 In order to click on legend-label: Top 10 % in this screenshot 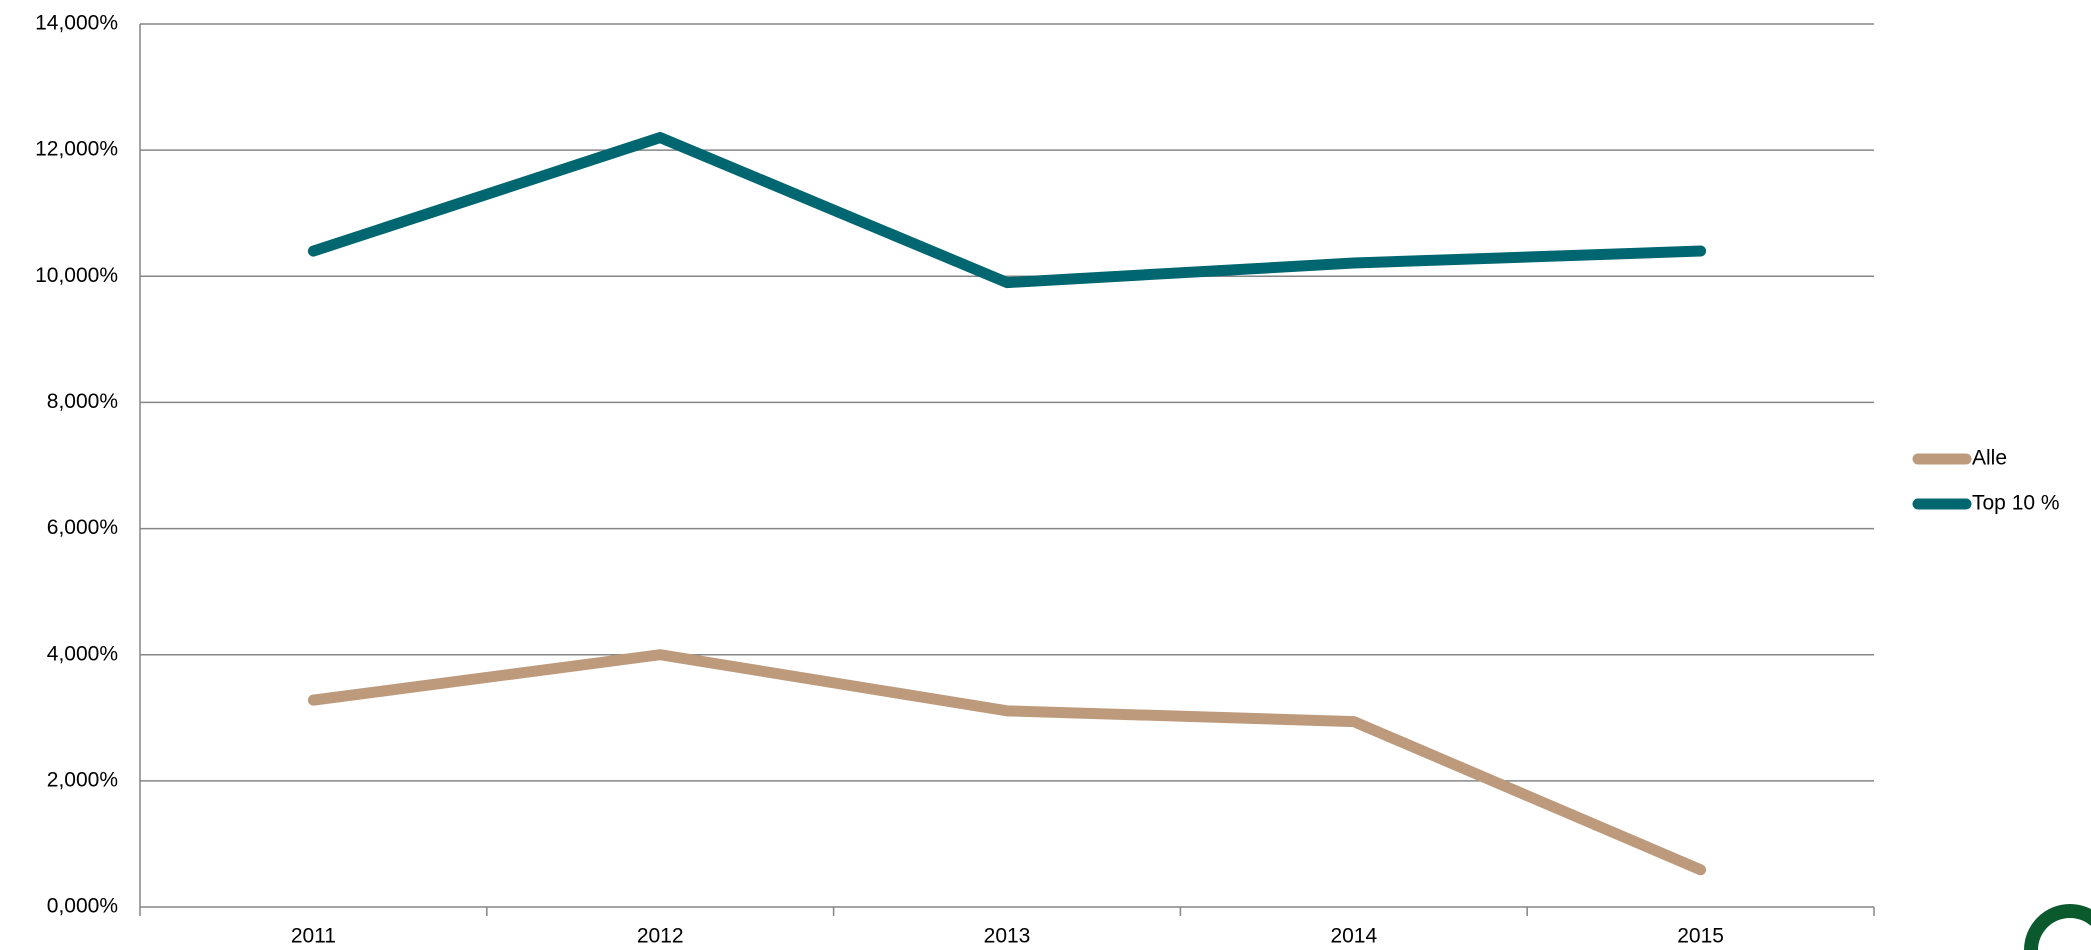, I will do `click(2016, 503)`.